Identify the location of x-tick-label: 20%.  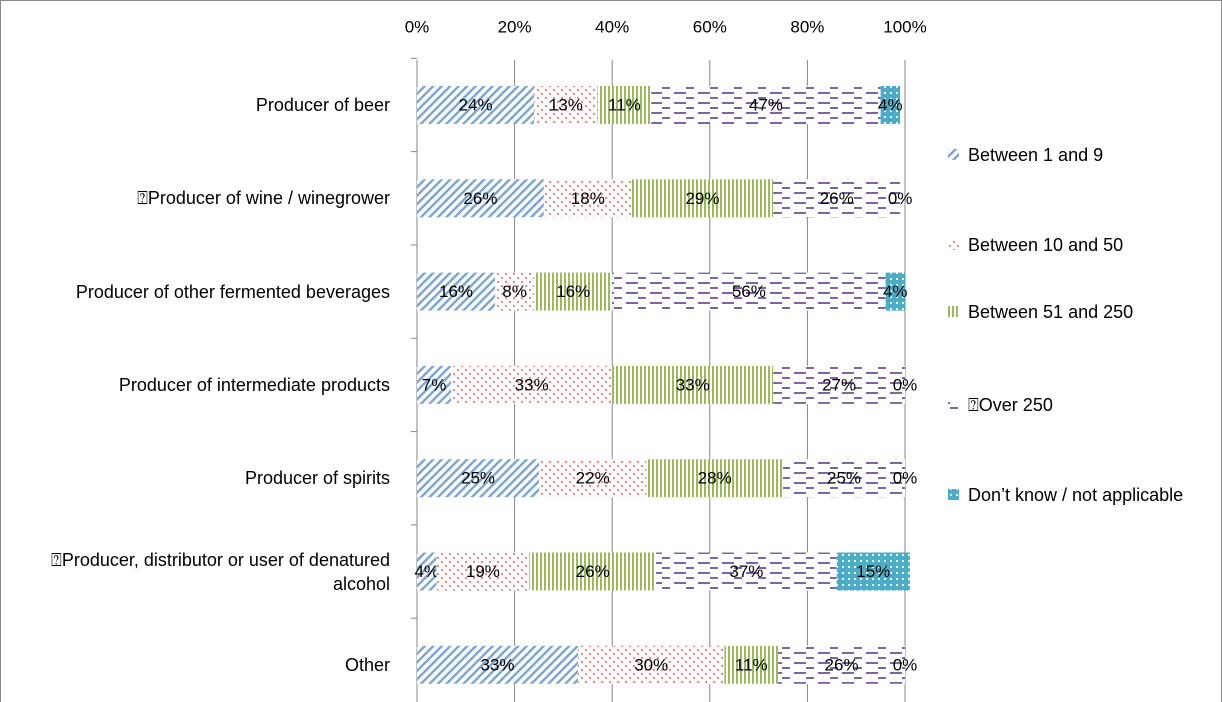
(515, 26).